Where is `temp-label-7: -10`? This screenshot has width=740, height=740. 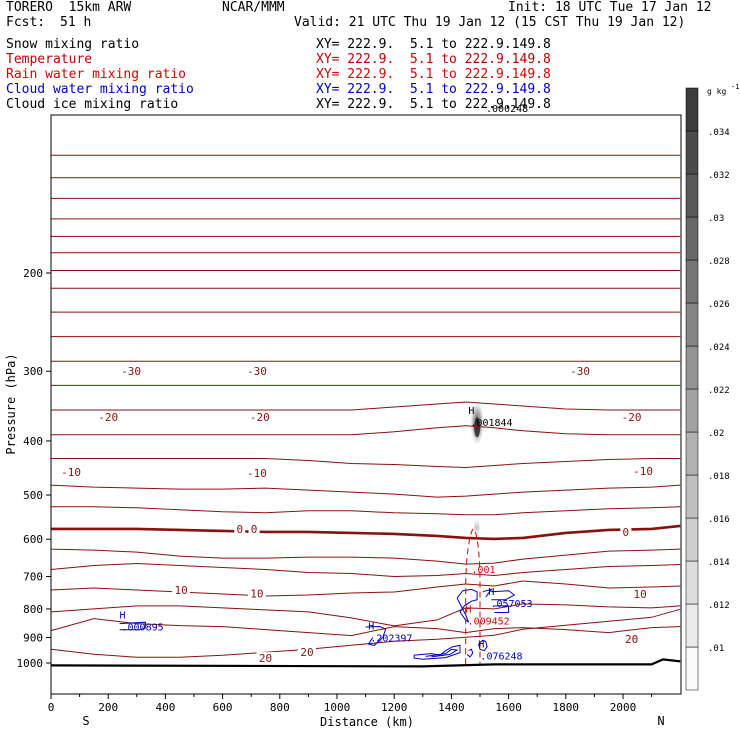
temp-label-7: -10 is located at coordinates (257, 473).